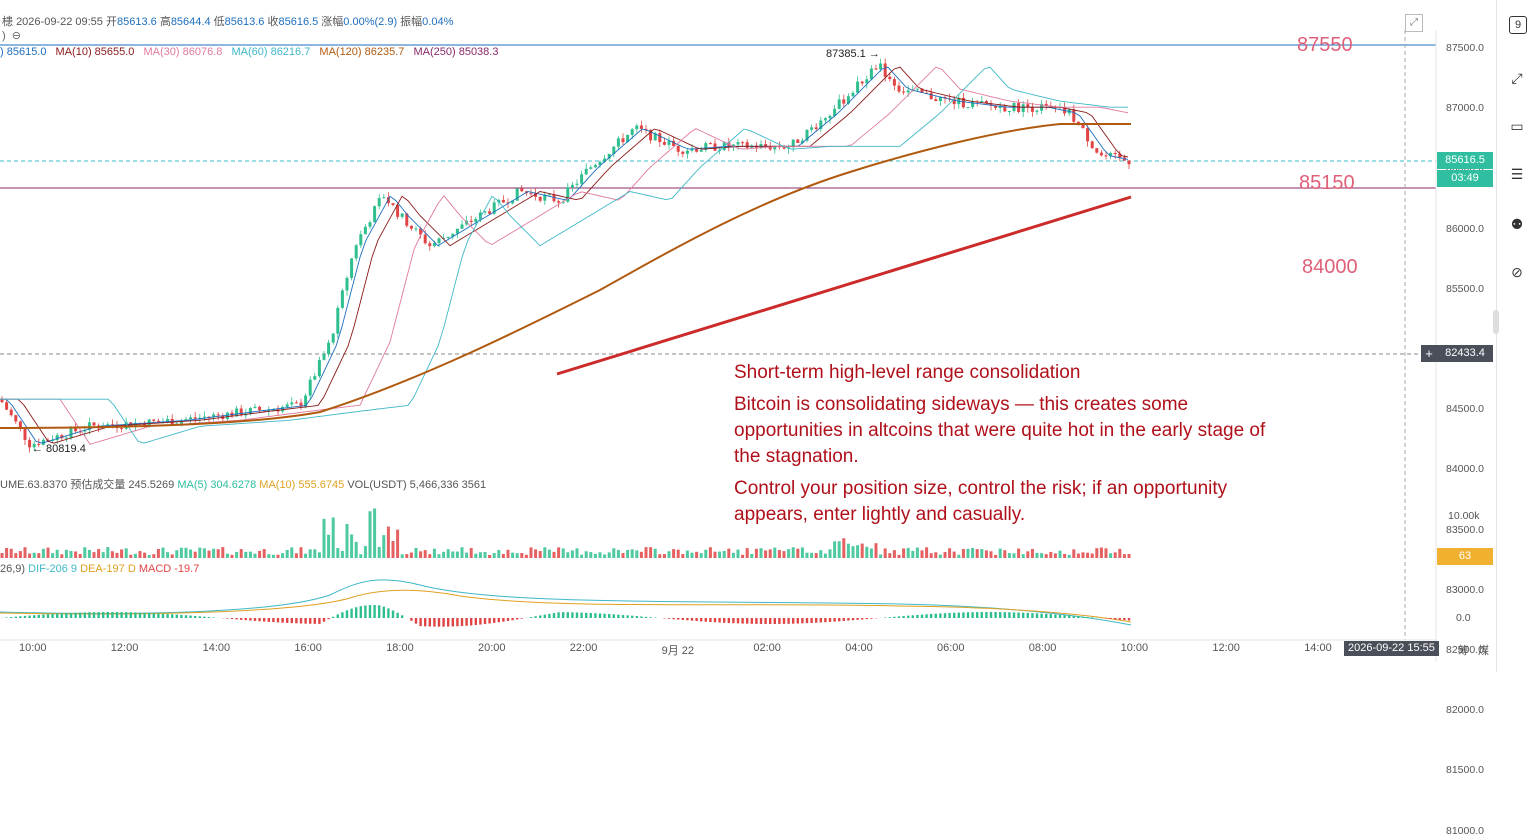 This screenshot has height=837, width=1536. Describe the element at coordinates (1465, 469) in the screenshot. I see `price-axis-tick: 84000.0` at that location.